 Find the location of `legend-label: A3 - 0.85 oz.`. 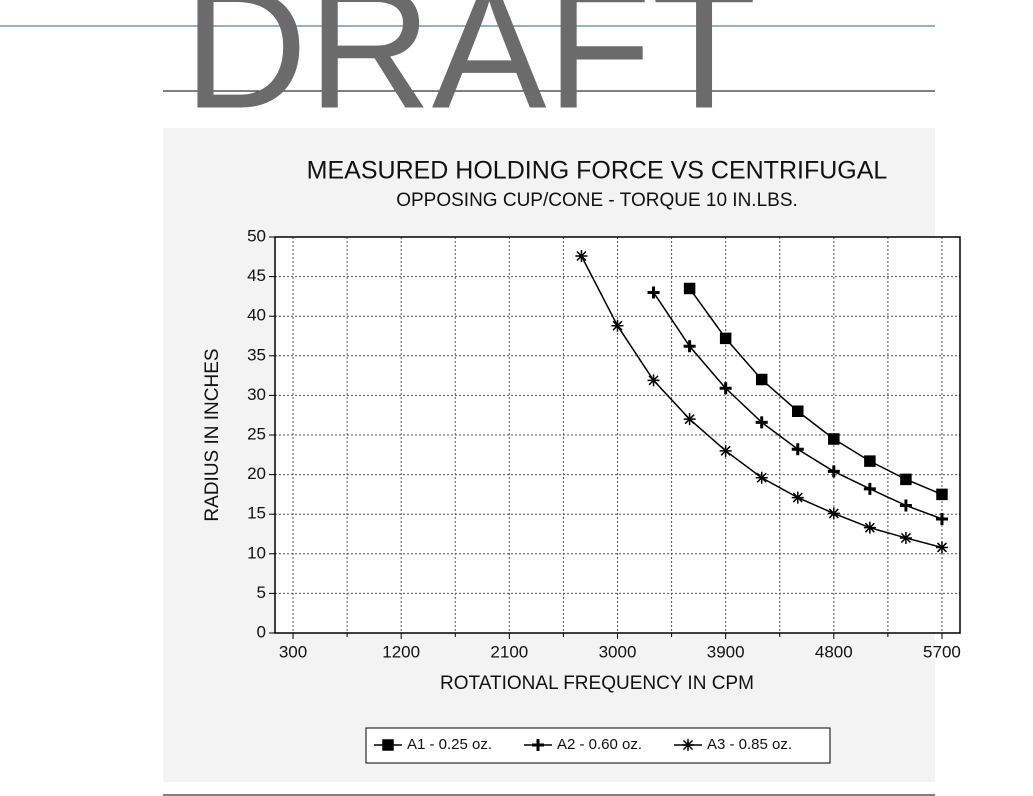

legend-label: A3 - 0.85 oz. is located at coordinates (749, 744).